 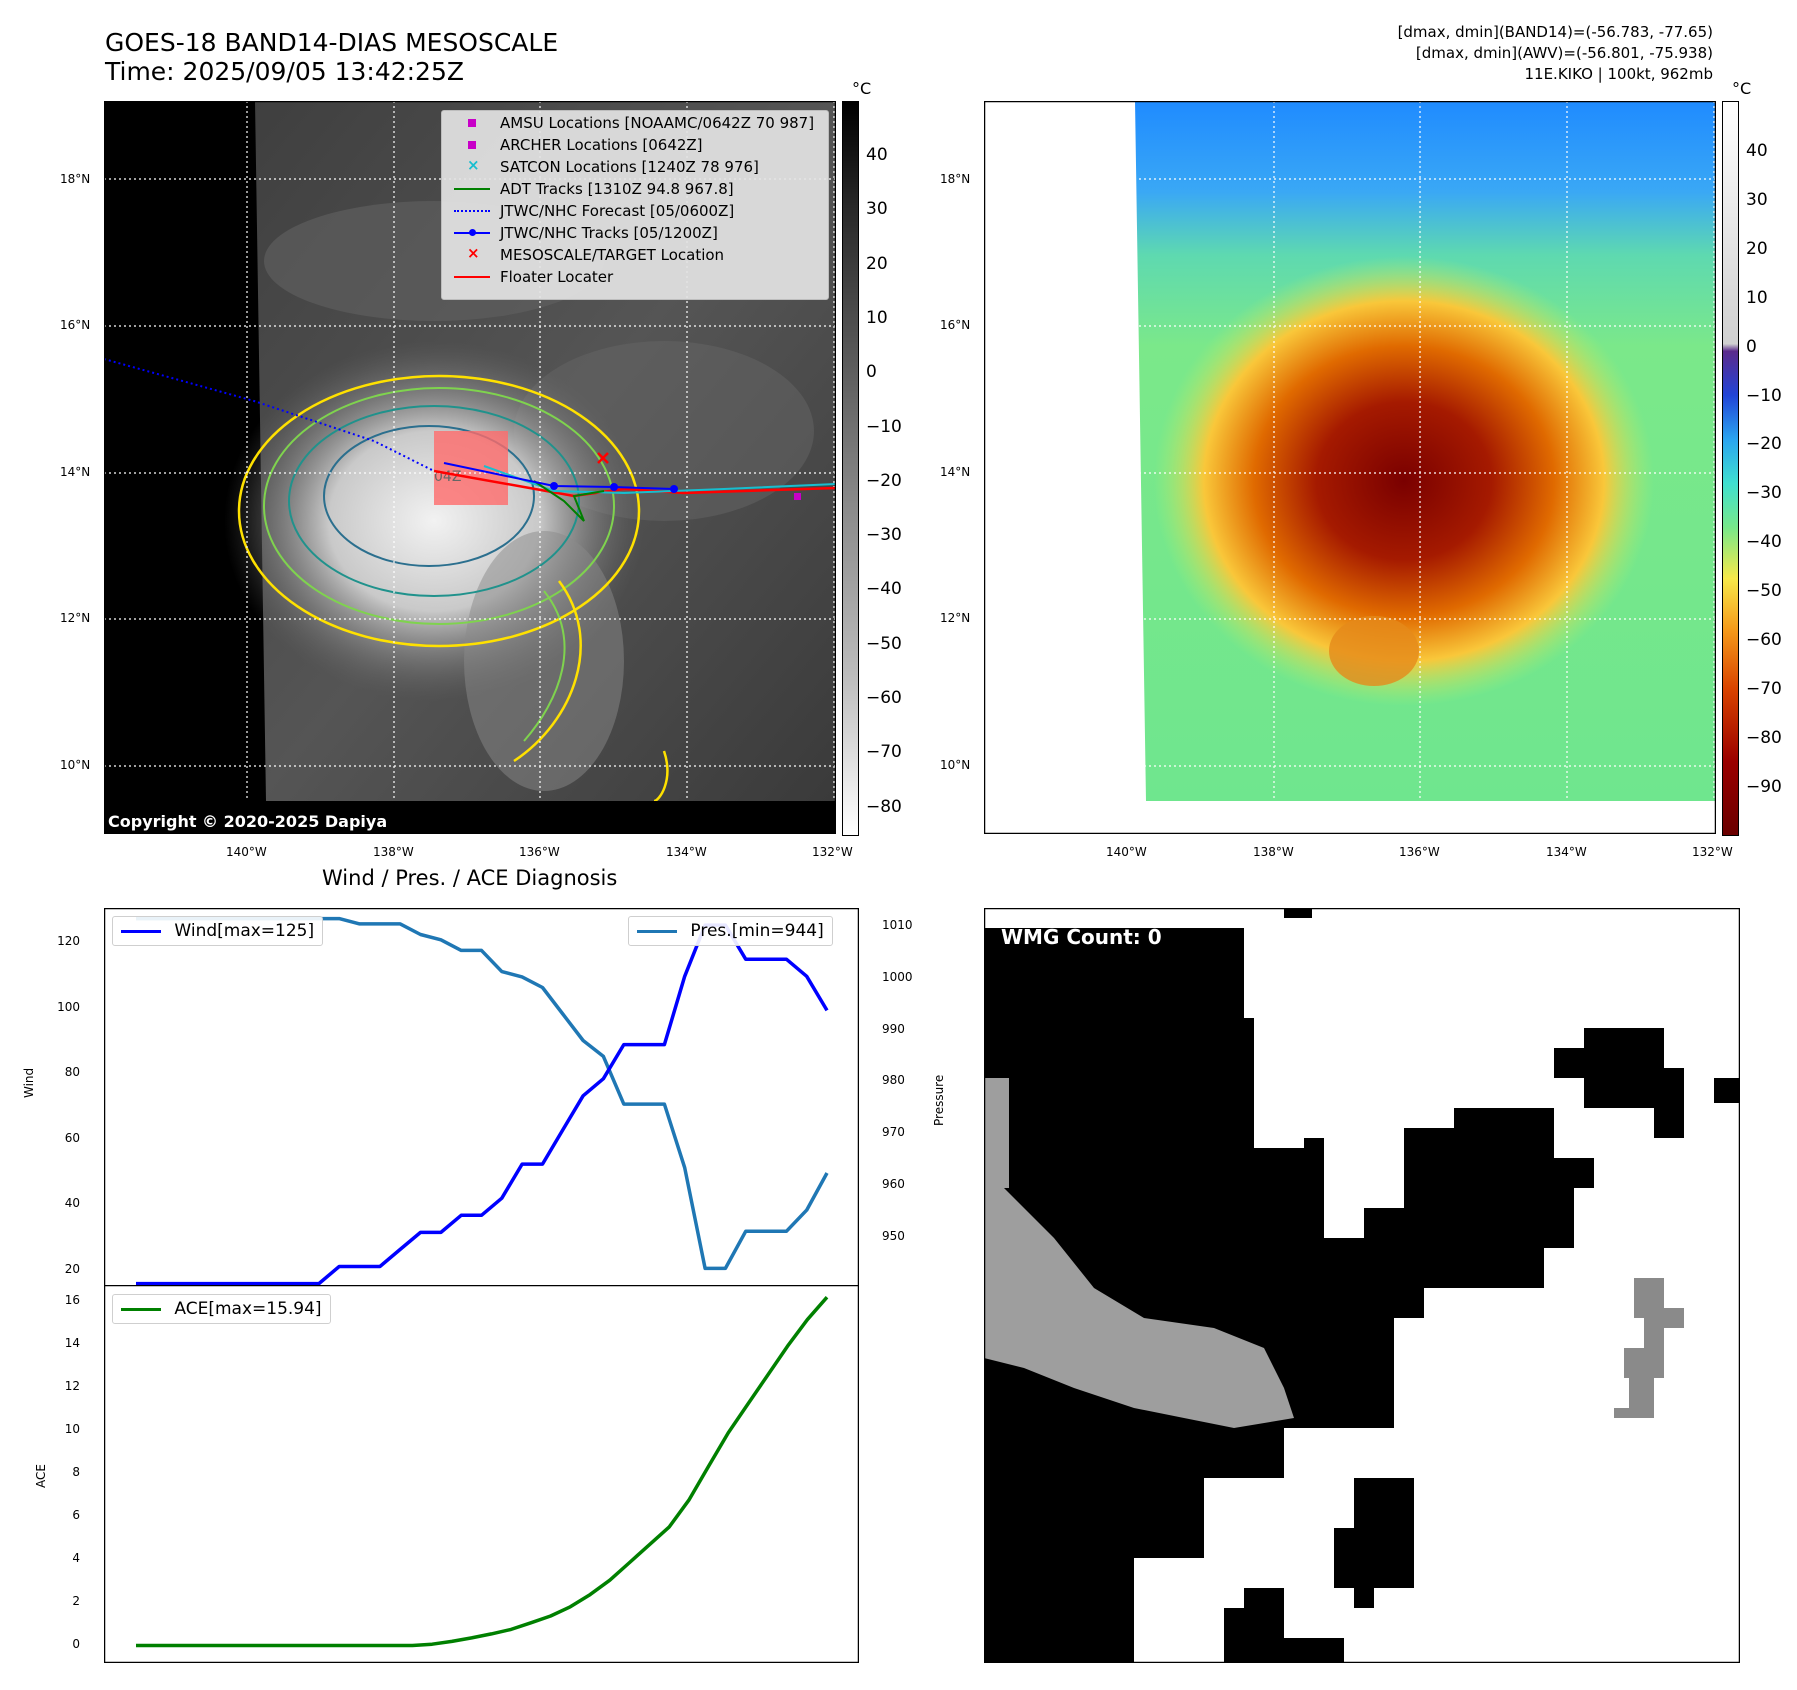 I want to click on ace-tick: 8, so click(x=76, y=1472).